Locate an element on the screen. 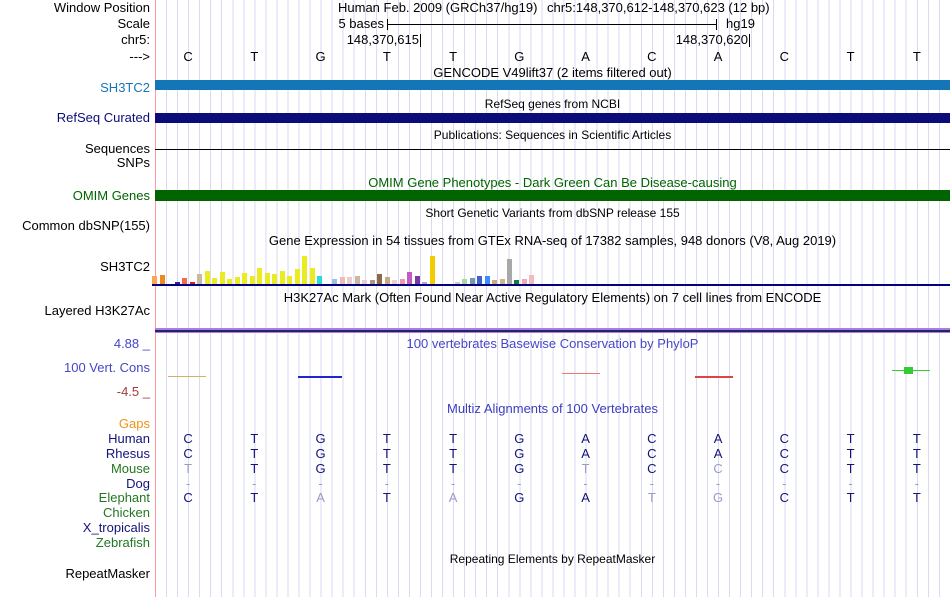 The image size is (950, 597). repeatmasker-track-label: RepeatMasker is located at coordinates (107, 573).